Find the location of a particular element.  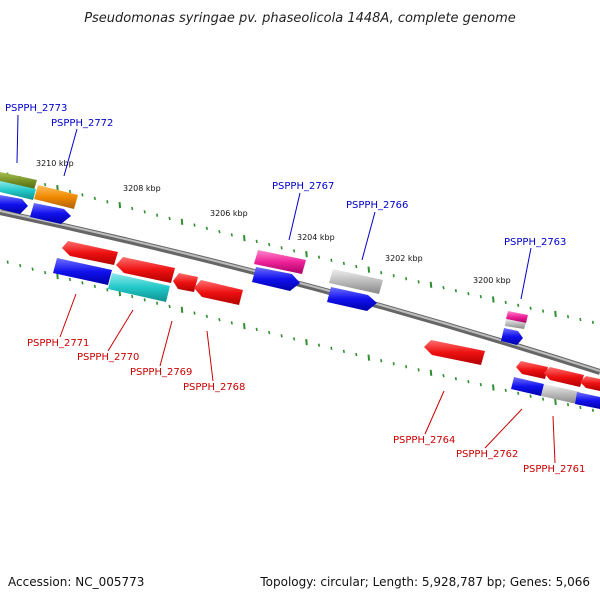

label-pspph-2764: PSPPH_2764 is located at coordinates (424, 440).